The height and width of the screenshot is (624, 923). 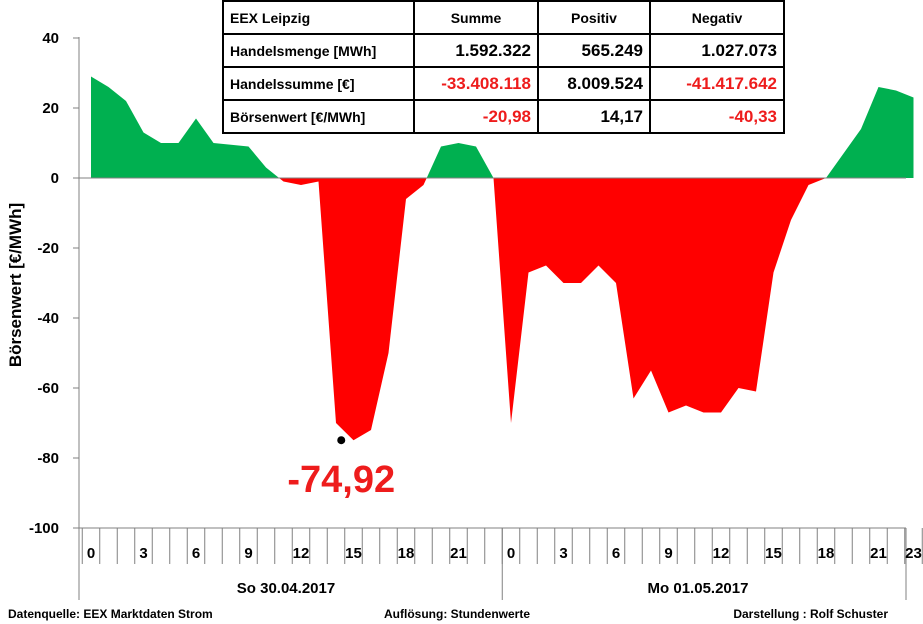 What do you see at coordinates (341, 440) in the screenshot?
I see `minimum-point-marker` at bounding box center [341, 440].